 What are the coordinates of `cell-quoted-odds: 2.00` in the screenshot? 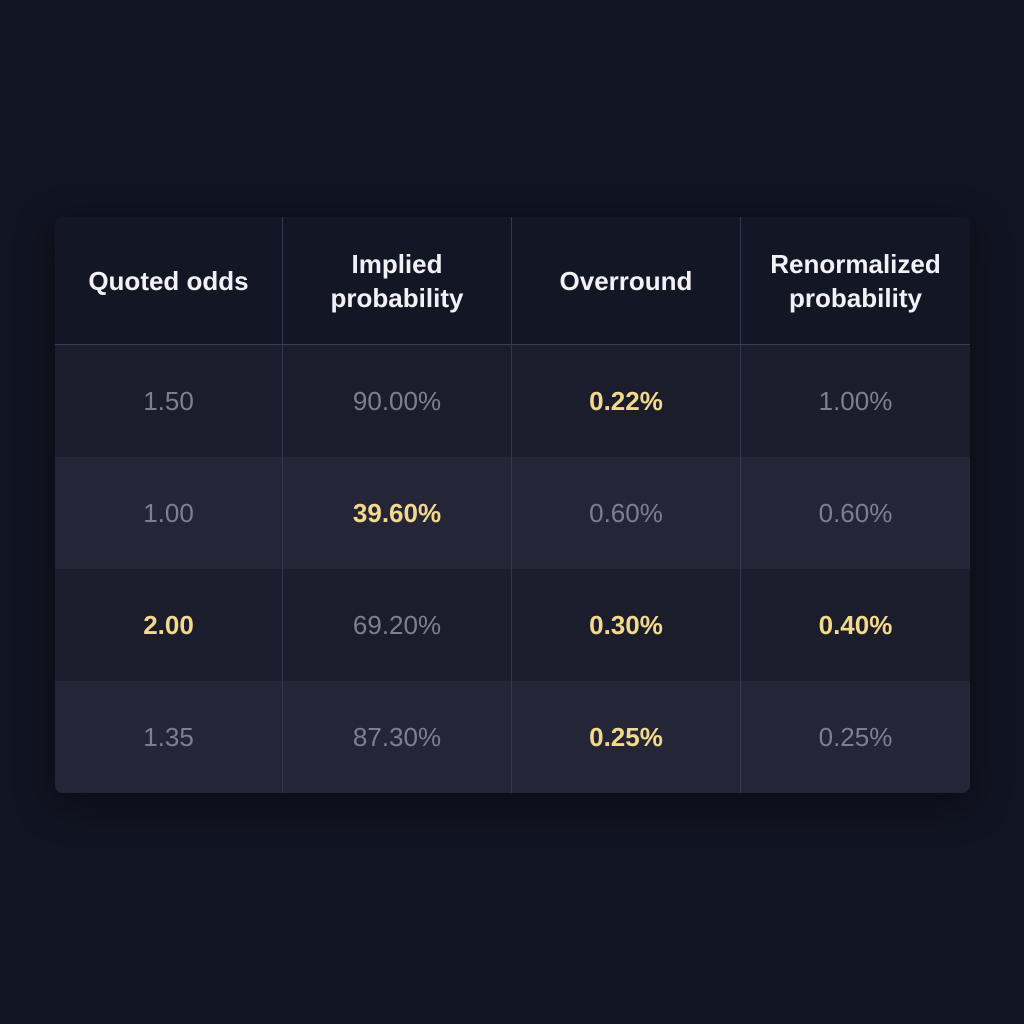 It's located at (169, 625).